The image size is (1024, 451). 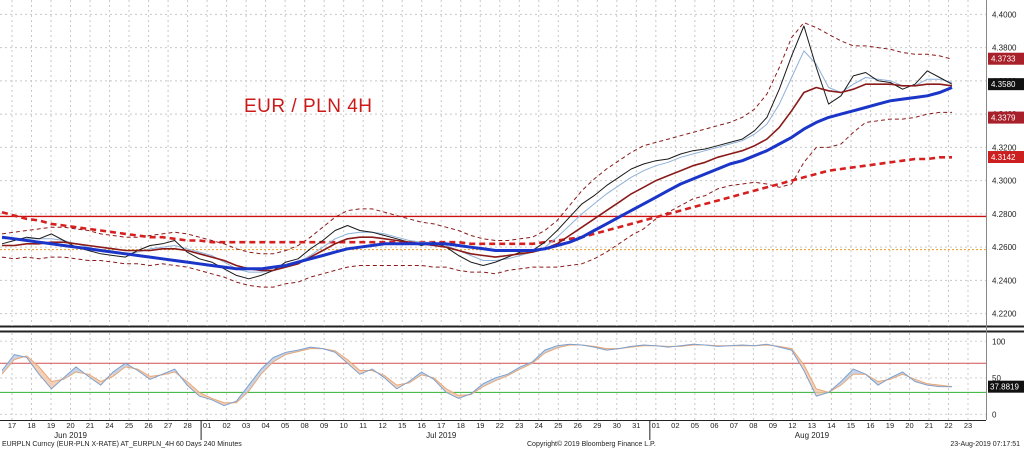 I want to click on oscillator-tick-label: 0, so click(x=994, y=414).